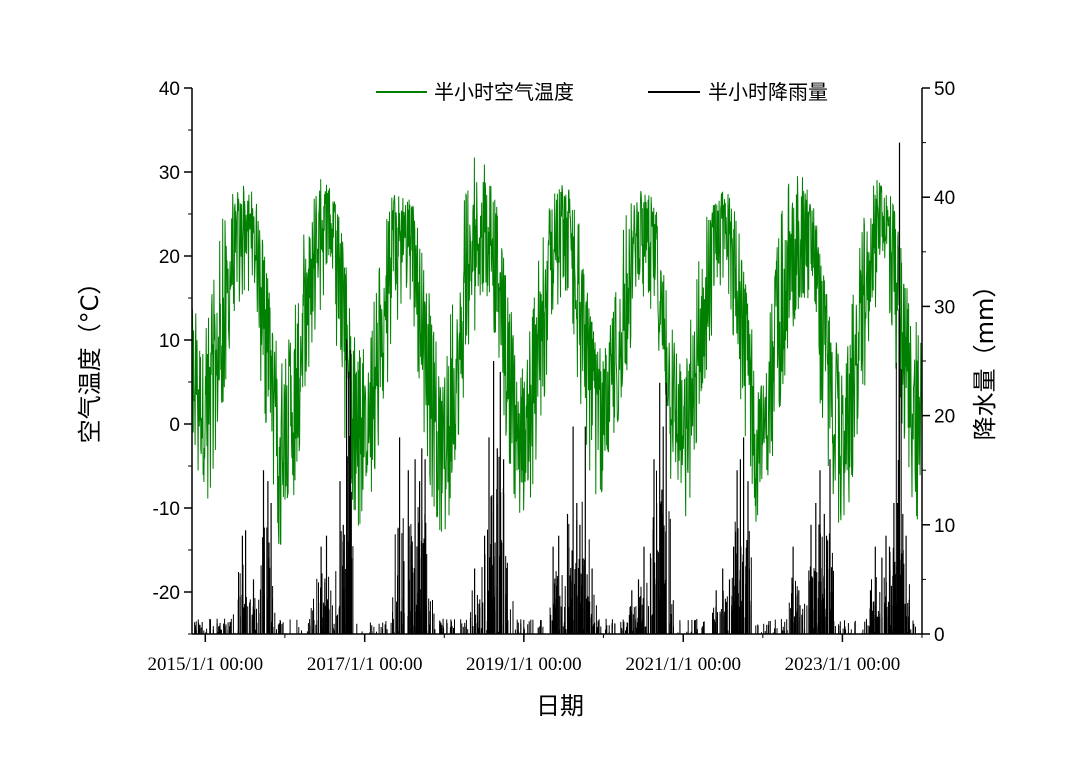 The height and width of the screenshot is (761, 1076). What do you see at coordinates (524, 664) in the screenshot?
I see `x-tick-label: 2019/1/1 00:00` at bounding box center [524, 664].